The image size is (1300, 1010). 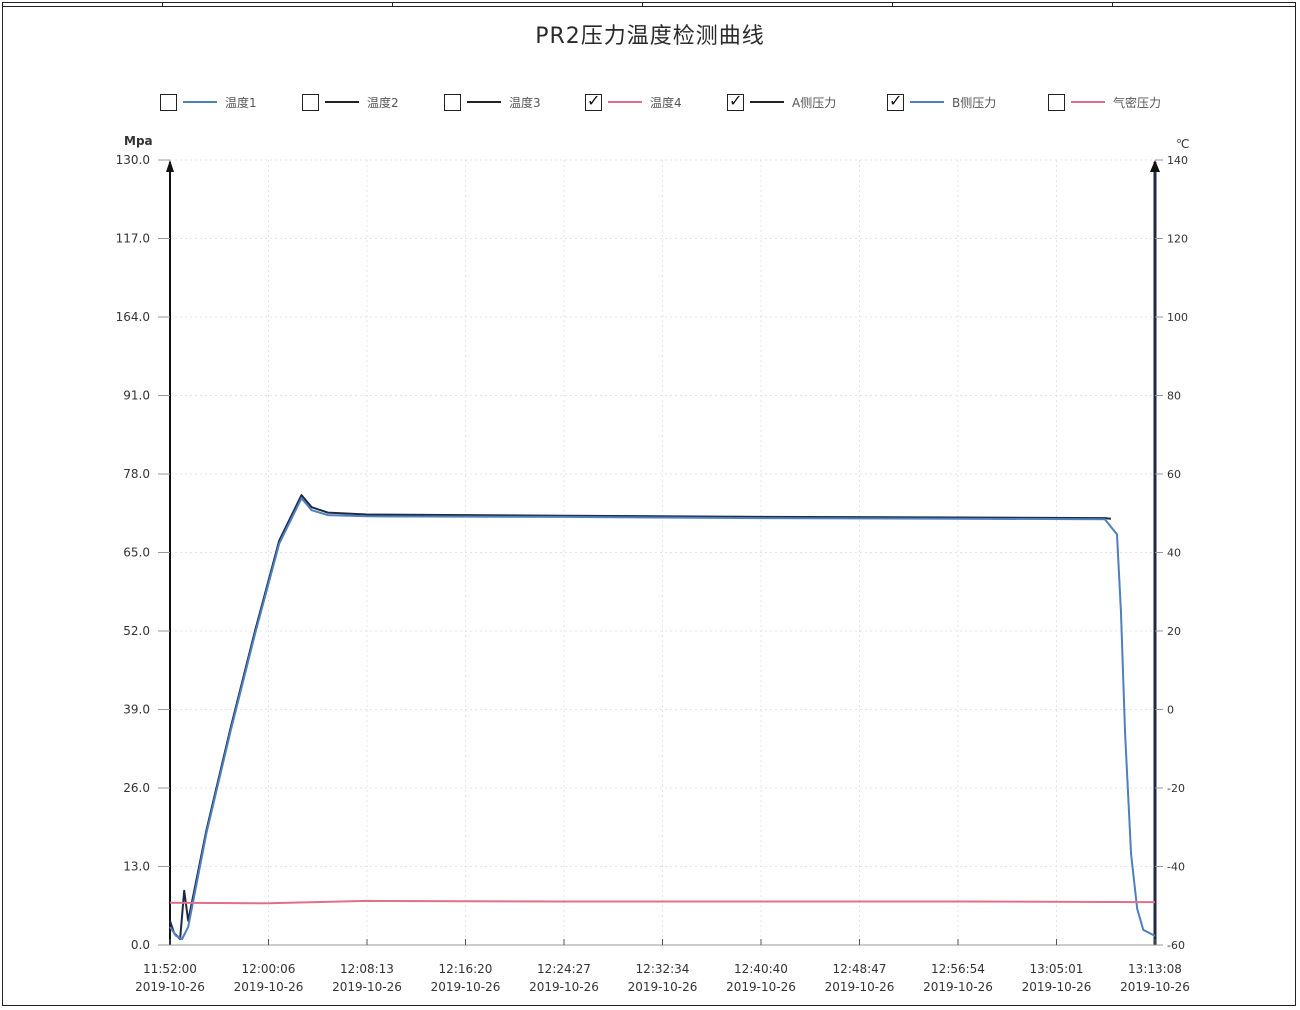 I want to click on legend-label: 温度2, so click(x=383, y=102).